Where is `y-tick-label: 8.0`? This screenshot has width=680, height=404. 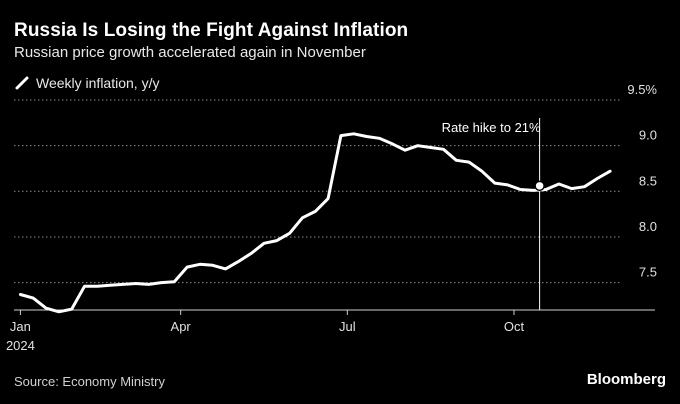
y-tick-label: 8.0 is located at coordinates (648, 226).